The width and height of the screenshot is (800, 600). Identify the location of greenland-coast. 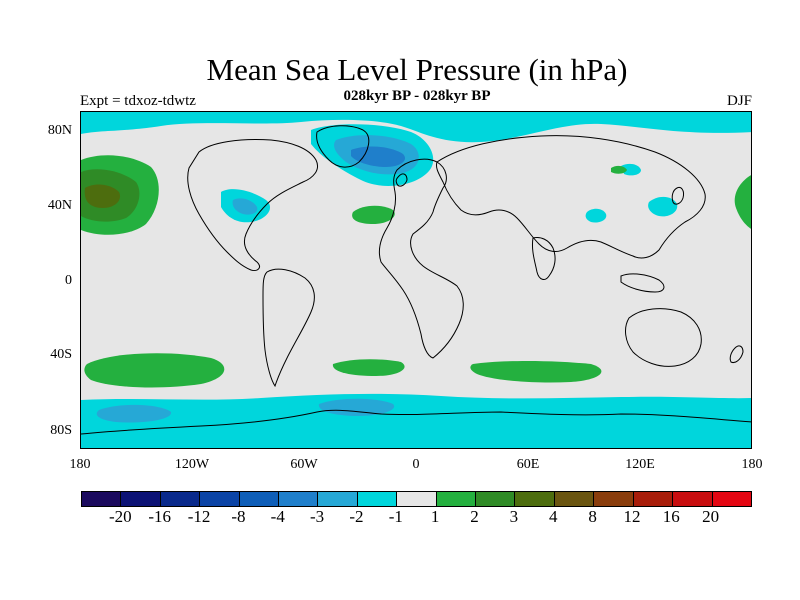
(343, 146).